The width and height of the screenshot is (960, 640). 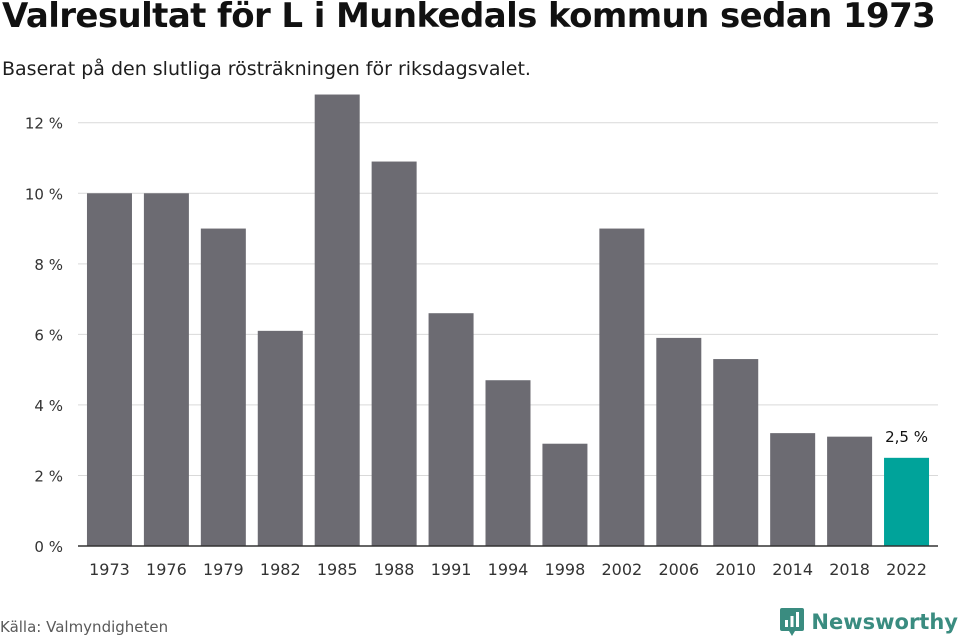 I want to click on x-tick-label: 1994, so click(x=508, y=569).